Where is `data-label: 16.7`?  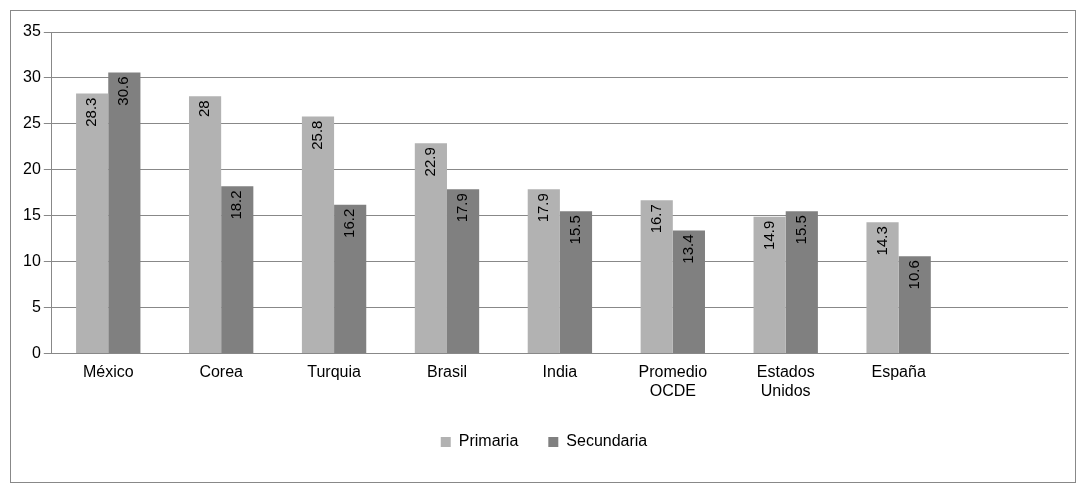
data-label: 16.7 is located at coordinates (655, 219).